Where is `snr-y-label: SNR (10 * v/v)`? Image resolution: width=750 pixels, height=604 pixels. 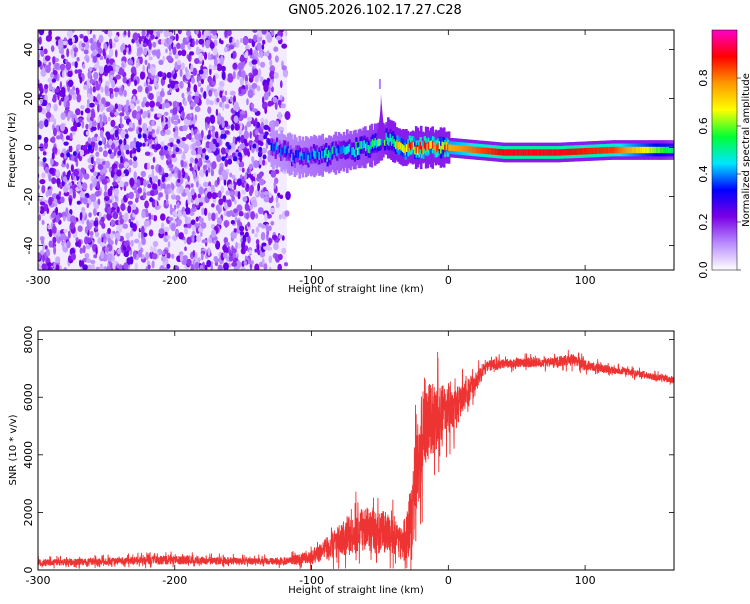 snr-y-label: SNR (10 * v/v) is located at coordinates (13, 449).